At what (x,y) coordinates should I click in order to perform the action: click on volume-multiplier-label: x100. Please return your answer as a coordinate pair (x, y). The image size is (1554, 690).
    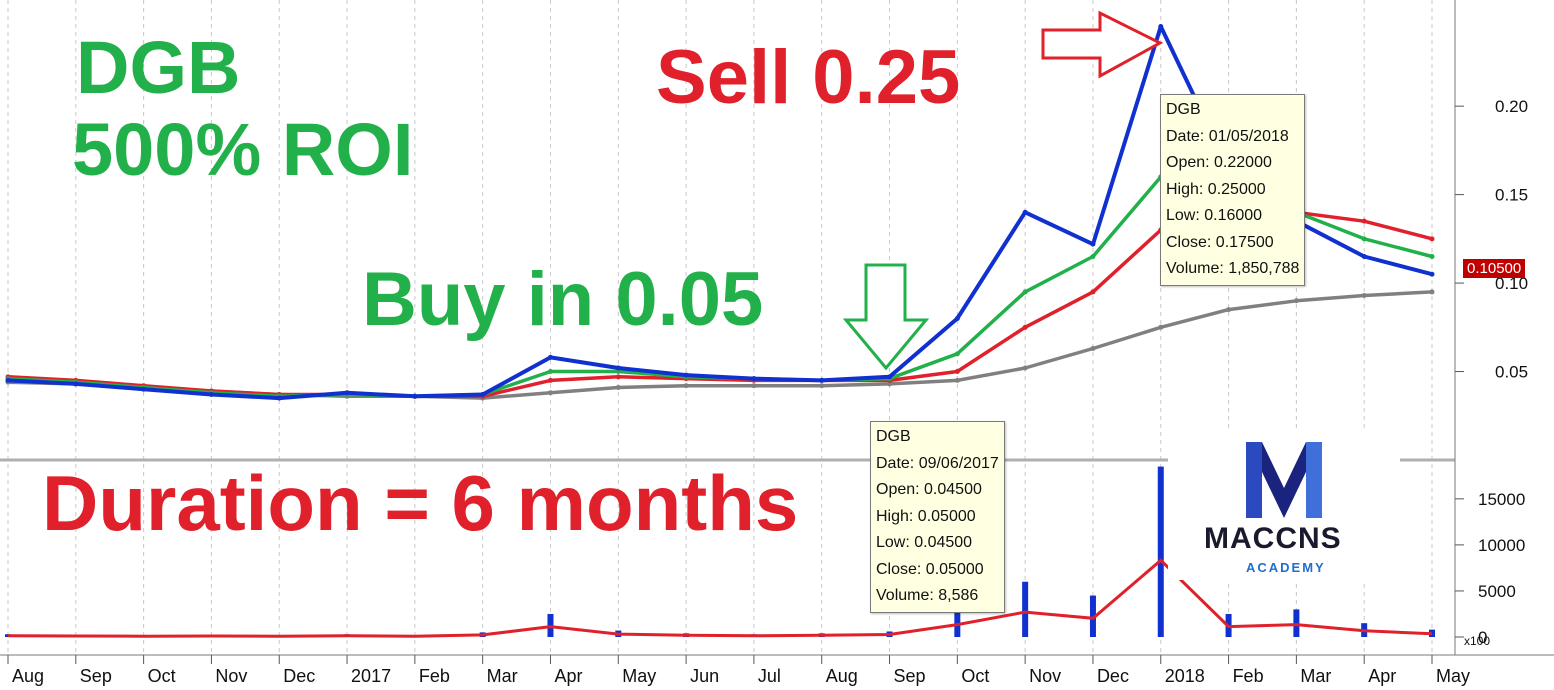
    Looking at the image, I should click on (1477, 641).